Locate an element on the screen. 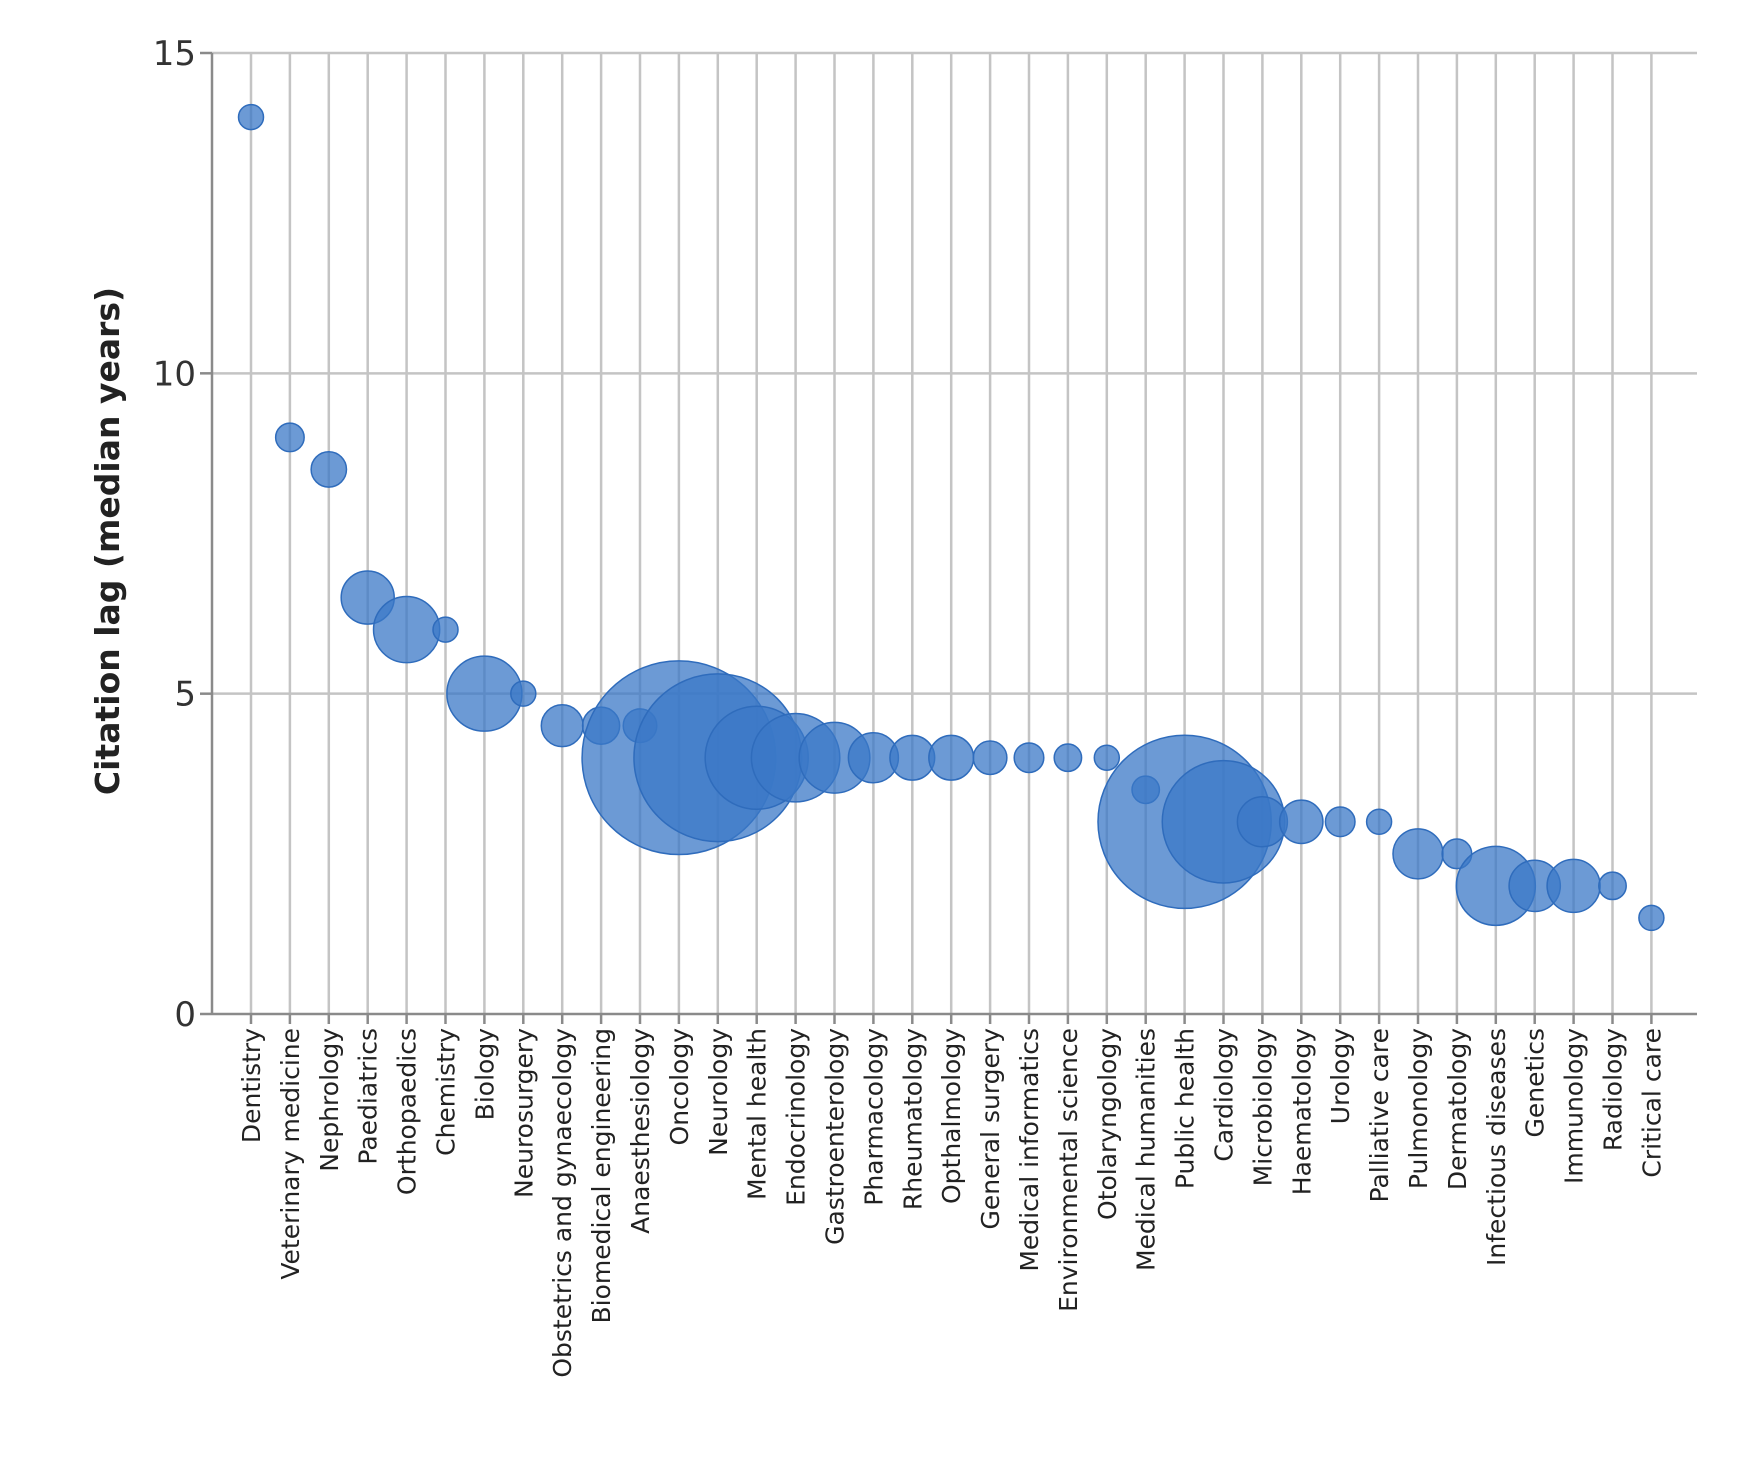 Image resolution: width=1751 pixels, height=1457 pixels. x-tick-label: Orthopaedics is located at coordinates (407, 1111).